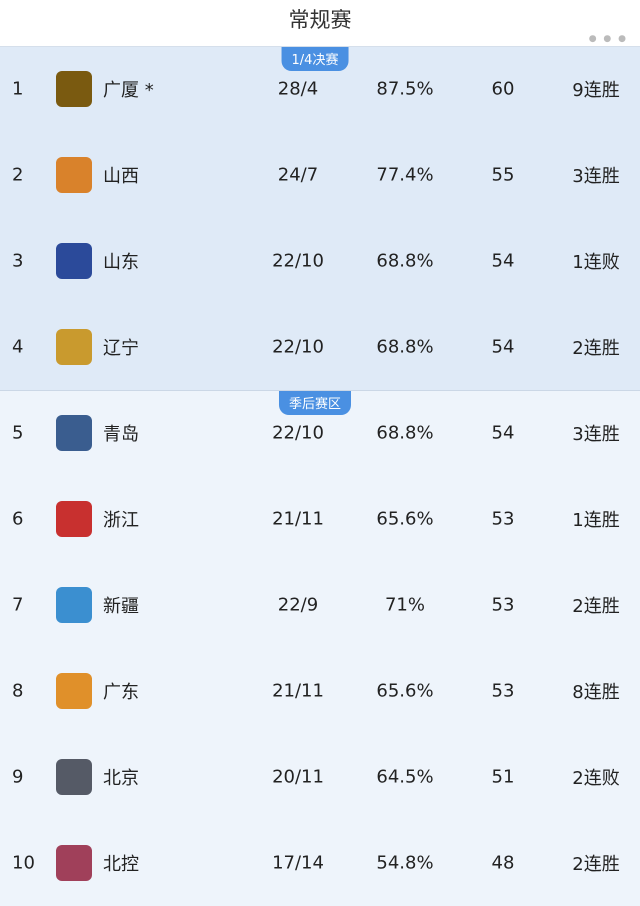 The image size is (640, 906). I want to click on standings-row: 9 北京 20/11 64.5% 51 2连败, so click(320, 777).